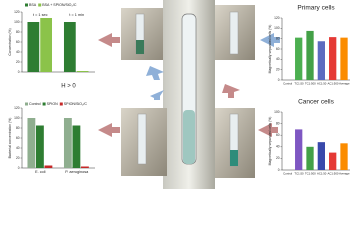  Describe the element at coordinates (40, 172) in the screenshot. I see `x-tick-label: E. coli` at that location.